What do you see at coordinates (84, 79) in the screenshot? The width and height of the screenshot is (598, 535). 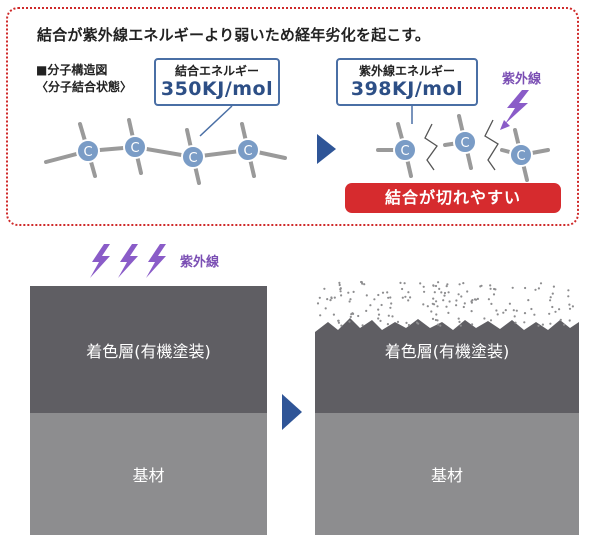 I see `structure-label: ■分子構造図 〈分子結合状態〉` at bounding box center [84, 79].